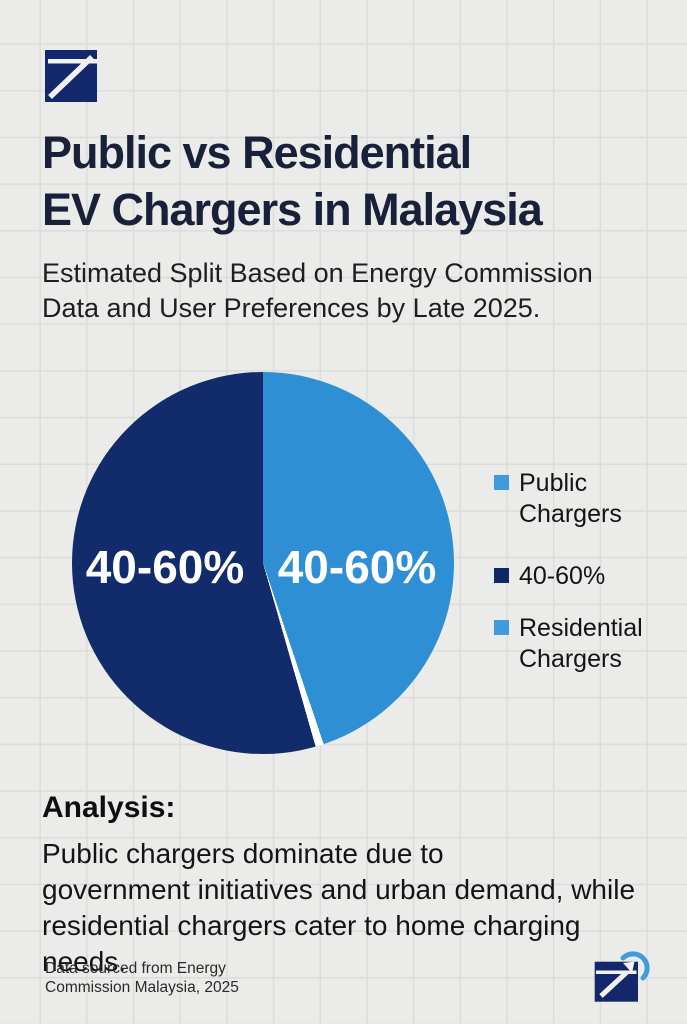 Image resolution: width=687 pixels, height=1024 pixels. I want to click on legend-item-residential-chargers: Residential Chargers, so click(584, 644).